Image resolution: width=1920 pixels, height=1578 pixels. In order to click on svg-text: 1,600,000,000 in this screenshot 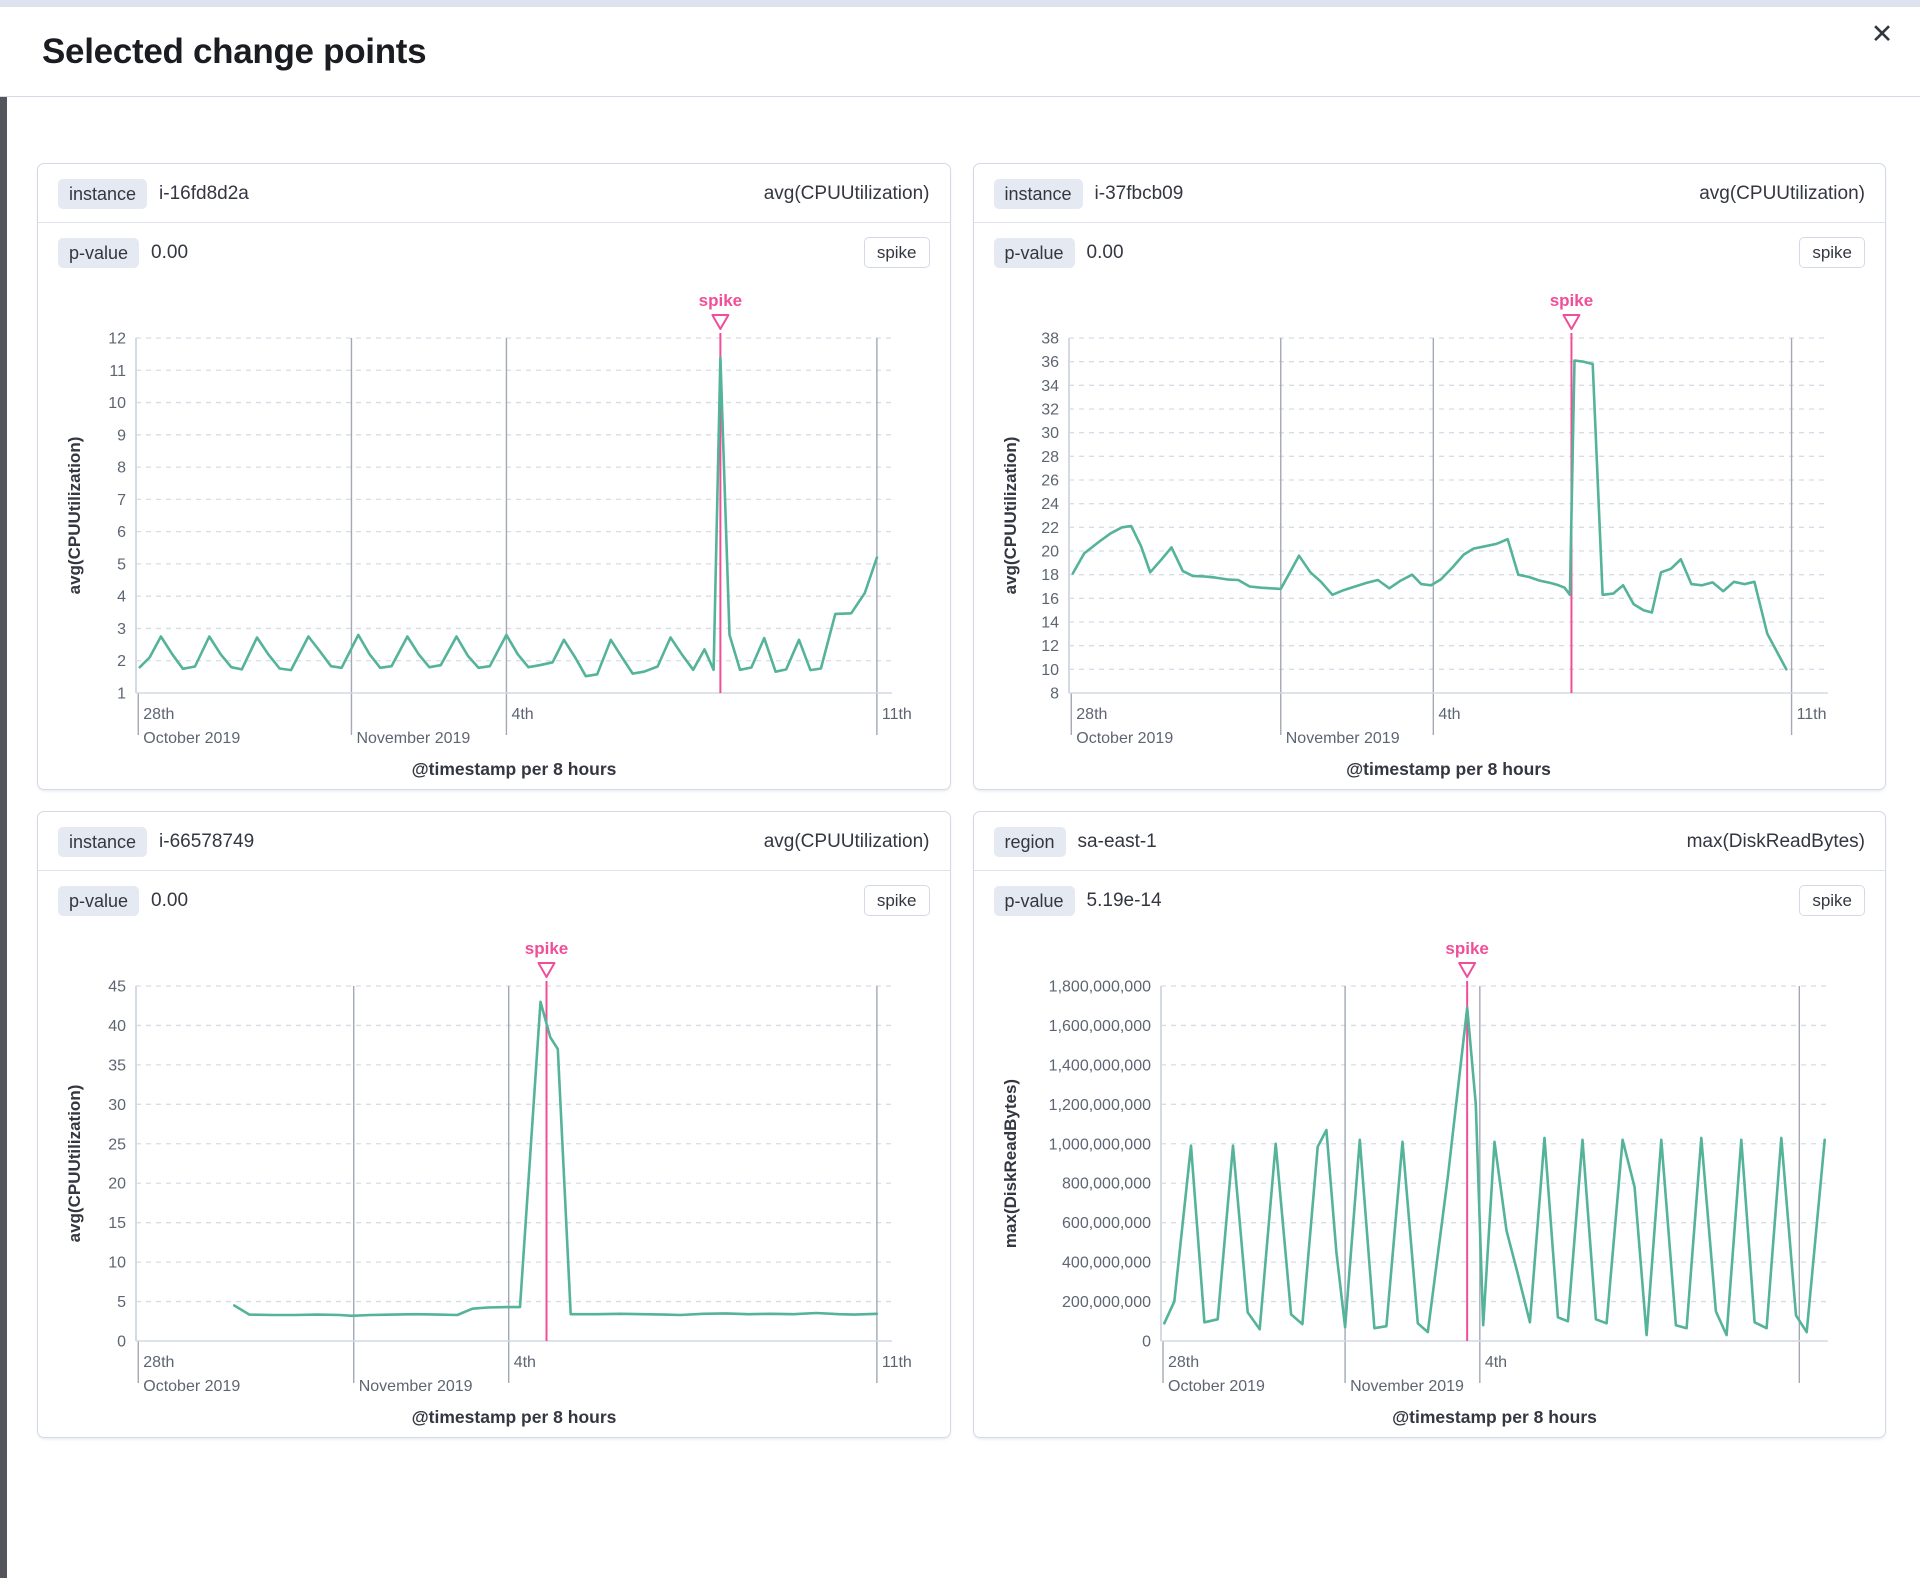, I will do `click(1099, 1026)`.